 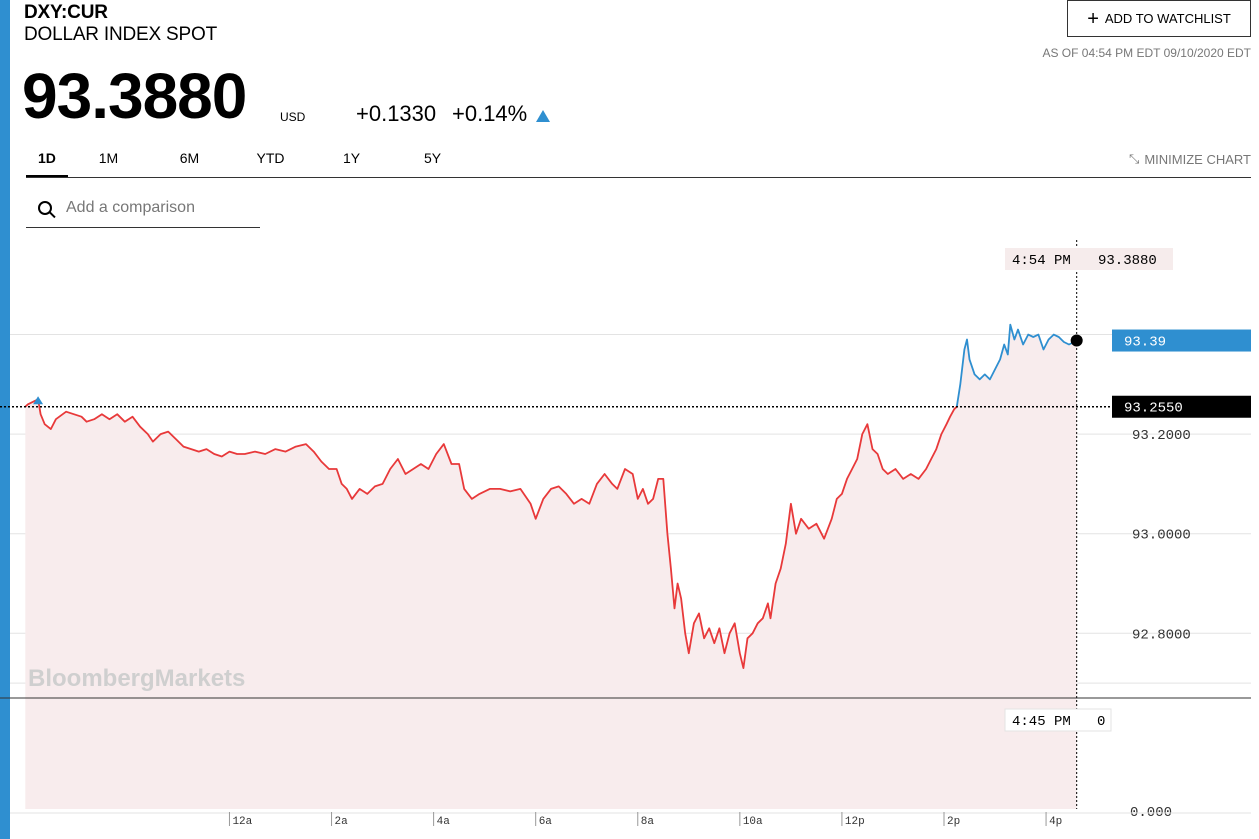 I want to click on hover-value: 93.3880, so click(x=1127, y=261).